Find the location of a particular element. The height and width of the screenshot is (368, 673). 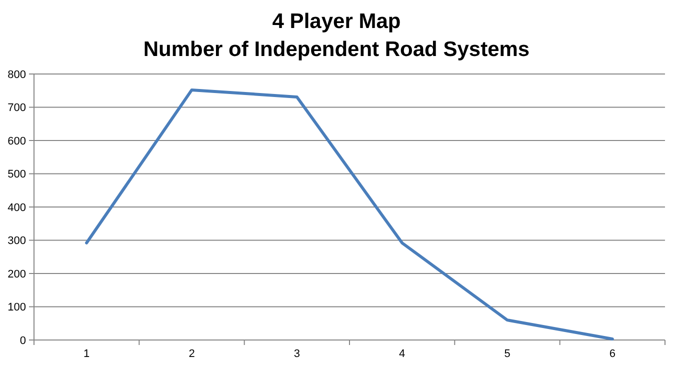

y-tick-label: 100 is located at coordinates (17, 308).